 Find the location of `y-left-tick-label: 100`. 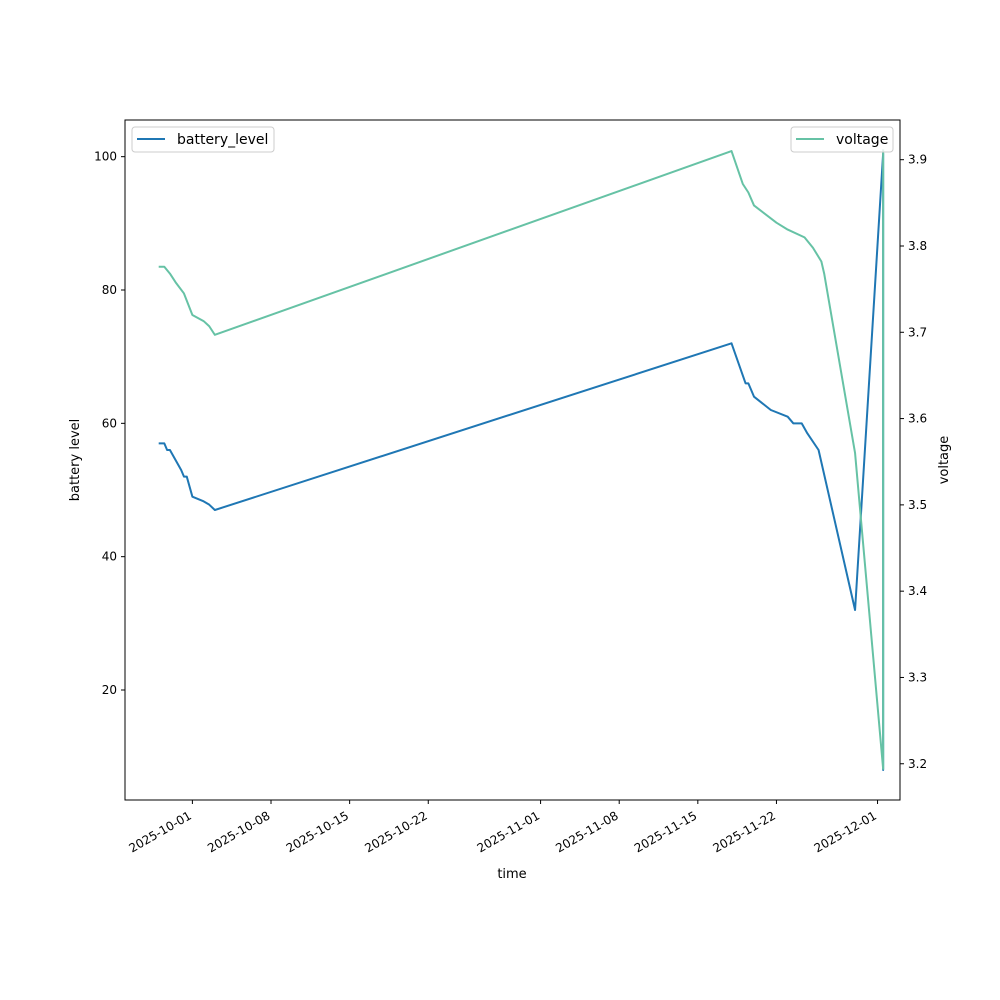

y-left-tick-label: 100 is located at coordinates (105, 157).